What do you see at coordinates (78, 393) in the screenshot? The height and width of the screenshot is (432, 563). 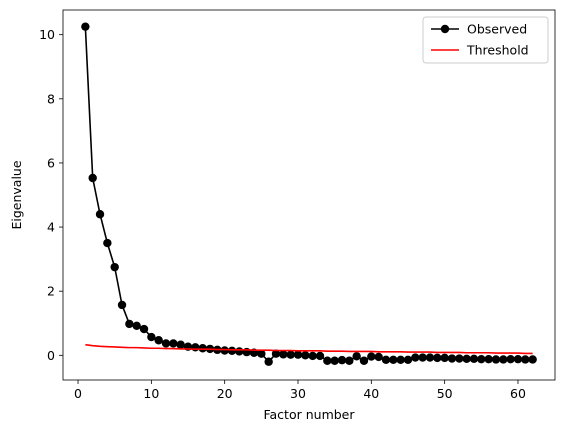 I see `x-tick-label: 0` at bounding box center [78, 393].